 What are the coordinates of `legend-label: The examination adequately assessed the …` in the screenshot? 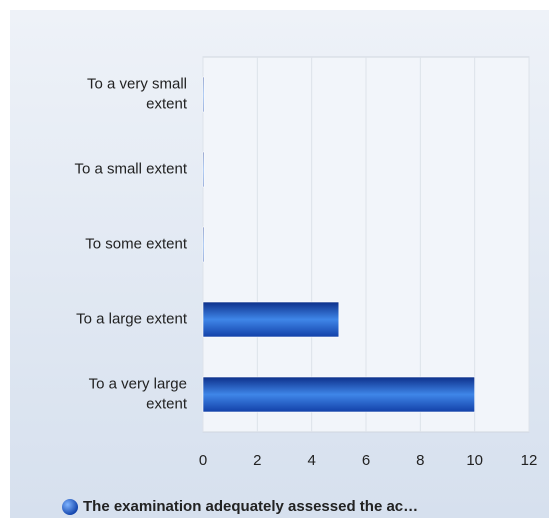 It's located at (250, 506).